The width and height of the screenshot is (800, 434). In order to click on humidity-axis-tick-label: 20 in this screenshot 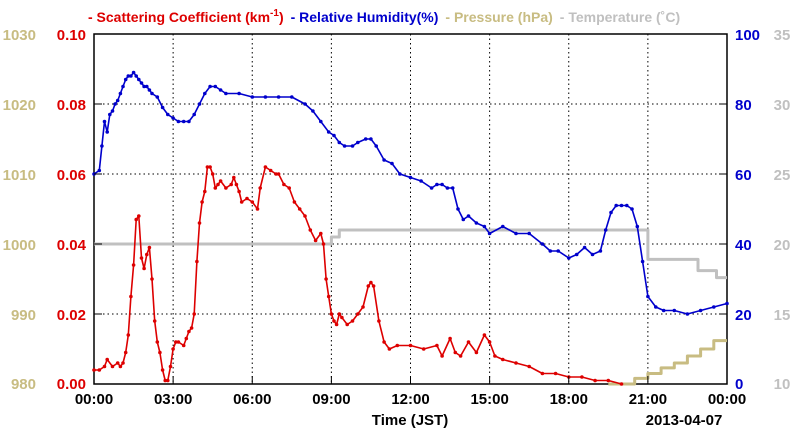, I will do `click(743, 315)`.